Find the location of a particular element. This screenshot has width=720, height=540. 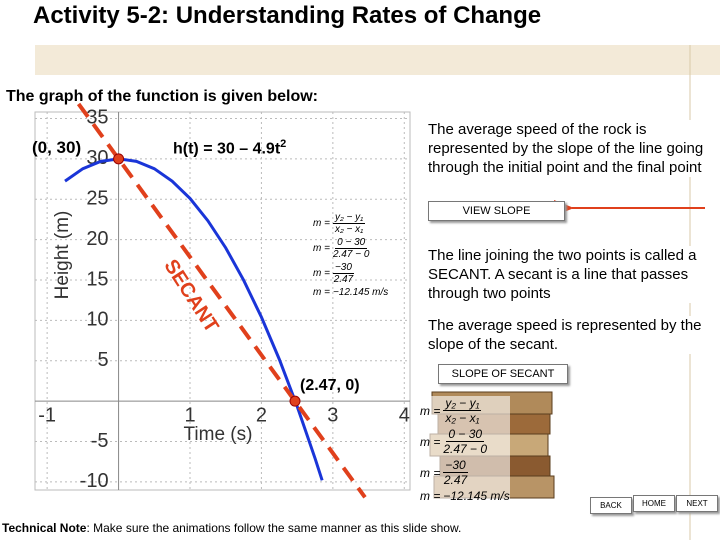

function-label: h(t) = 30 – 4.9t2 is located at coordinates (229, 148).